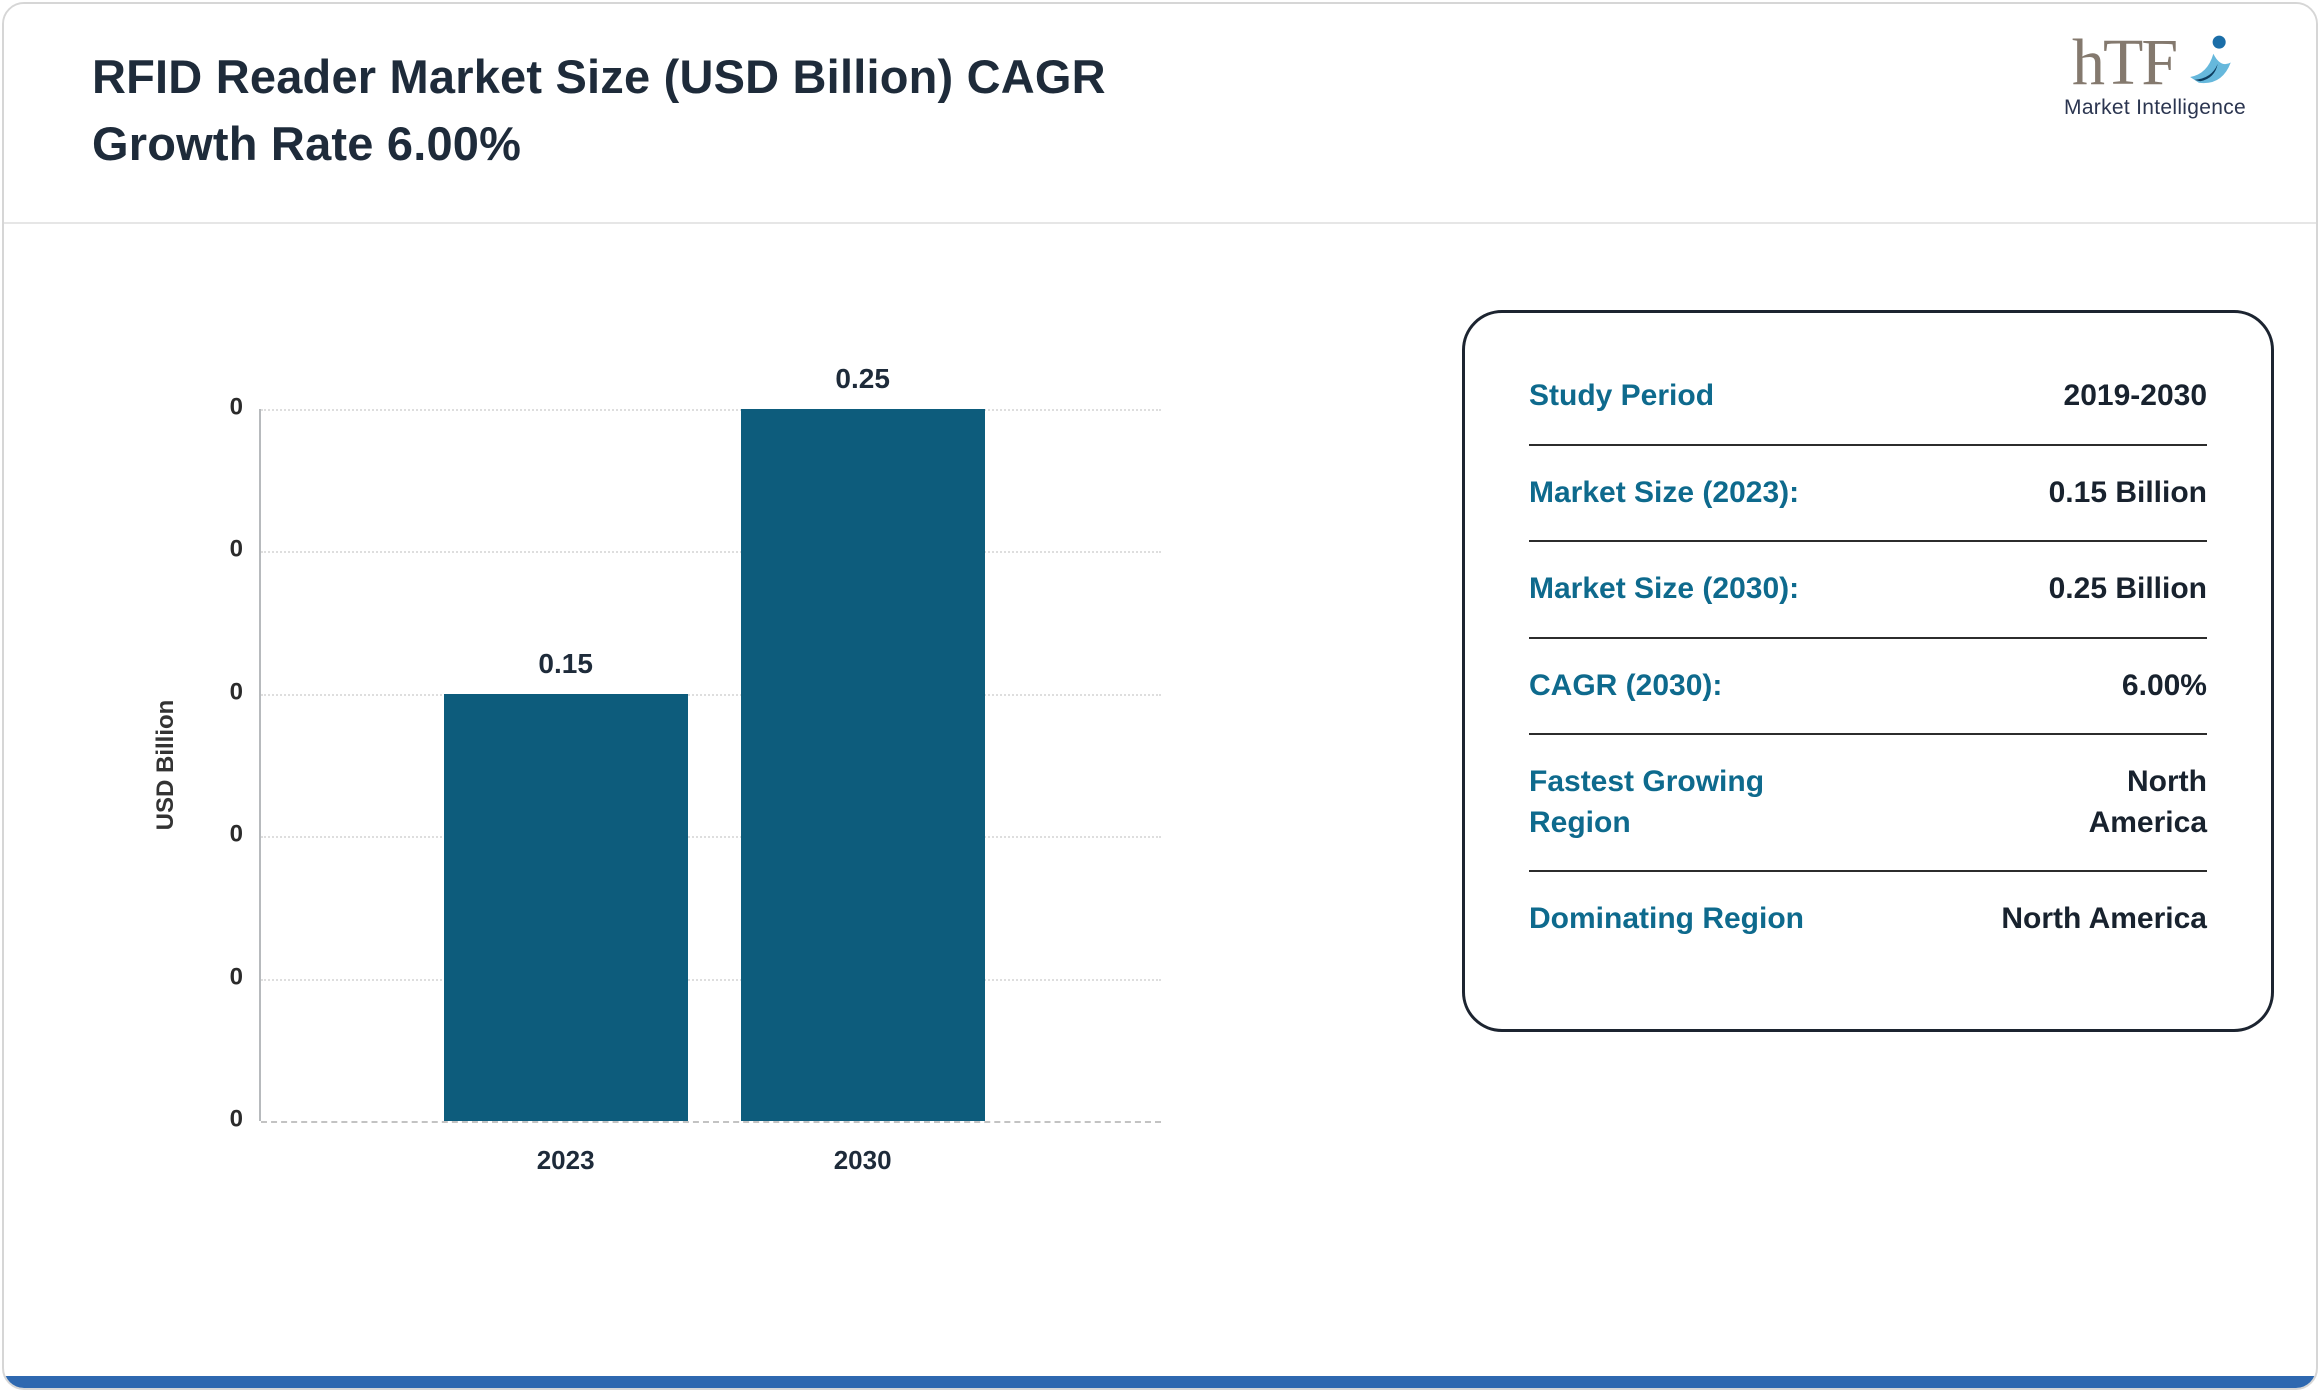 The height and width of the screenshot is (1392, 2320). I want to click on info-card-row-label: CAGR (2030):, so click(1626, 685).